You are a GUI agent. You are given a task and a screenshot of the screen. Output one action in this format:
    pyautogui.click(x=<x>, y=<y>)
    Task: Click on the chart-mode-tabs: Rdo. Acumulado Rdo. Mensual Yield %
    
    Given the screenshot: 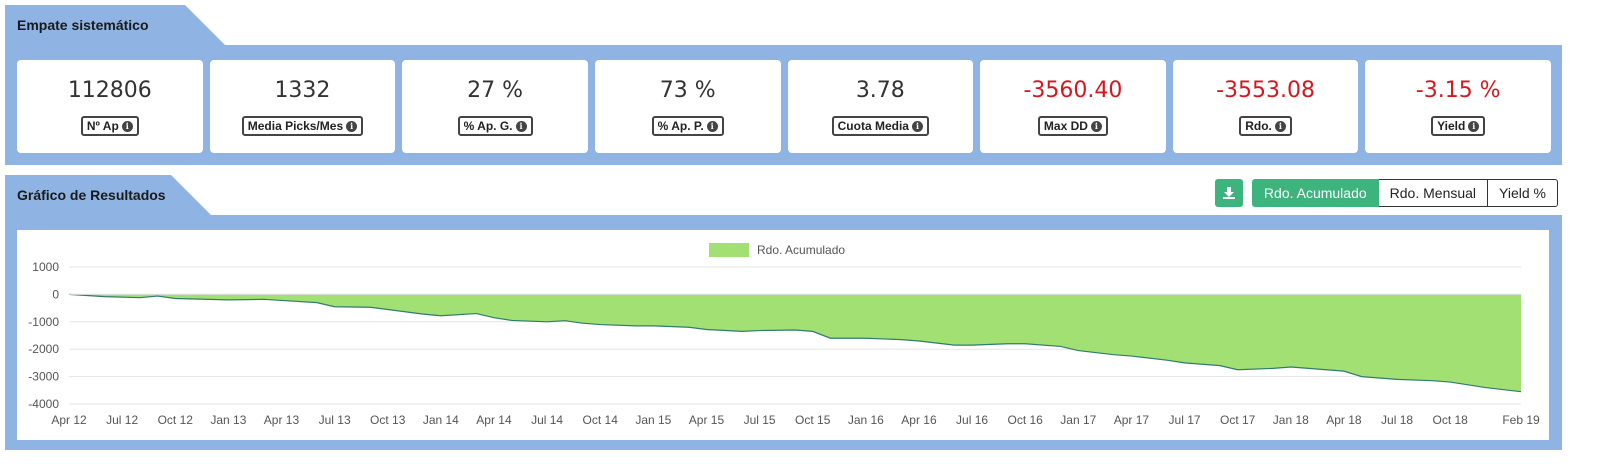 What is the action you would take?
    pyautogui.click(x=1404, y=193)
    